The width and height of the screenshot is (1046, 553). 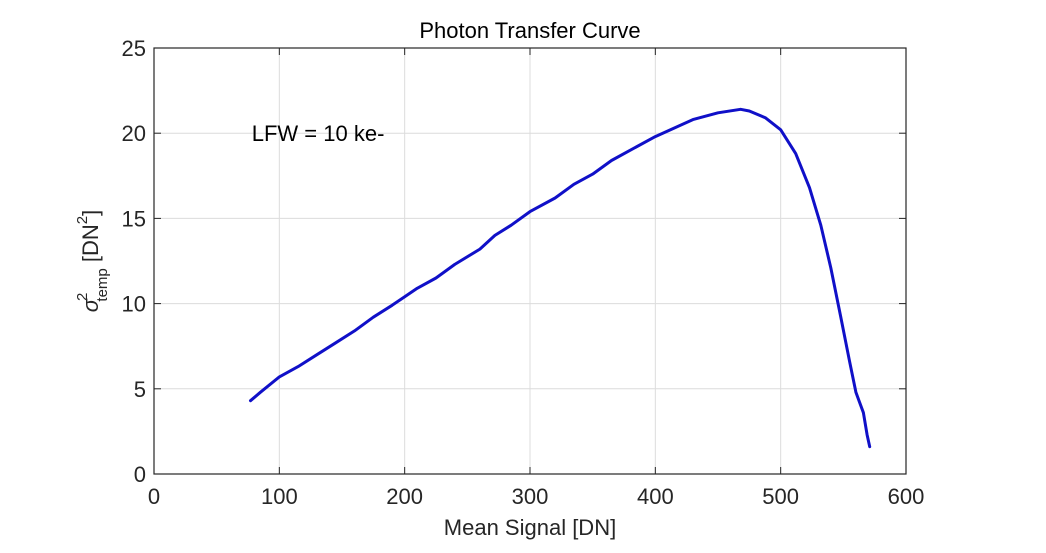 I want to click on y-axis-subscript: temp, so click(x=102, y=284).